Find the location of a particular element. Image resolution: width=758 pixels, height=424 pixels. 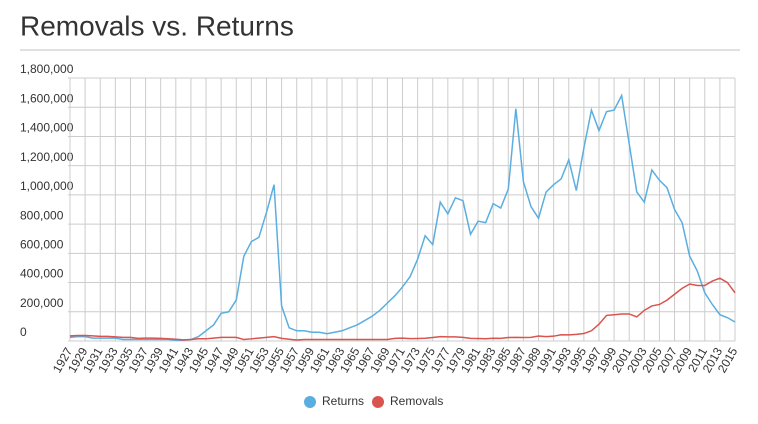

y-tick-label: 1,800,000 is located at coordinates (47, 69).